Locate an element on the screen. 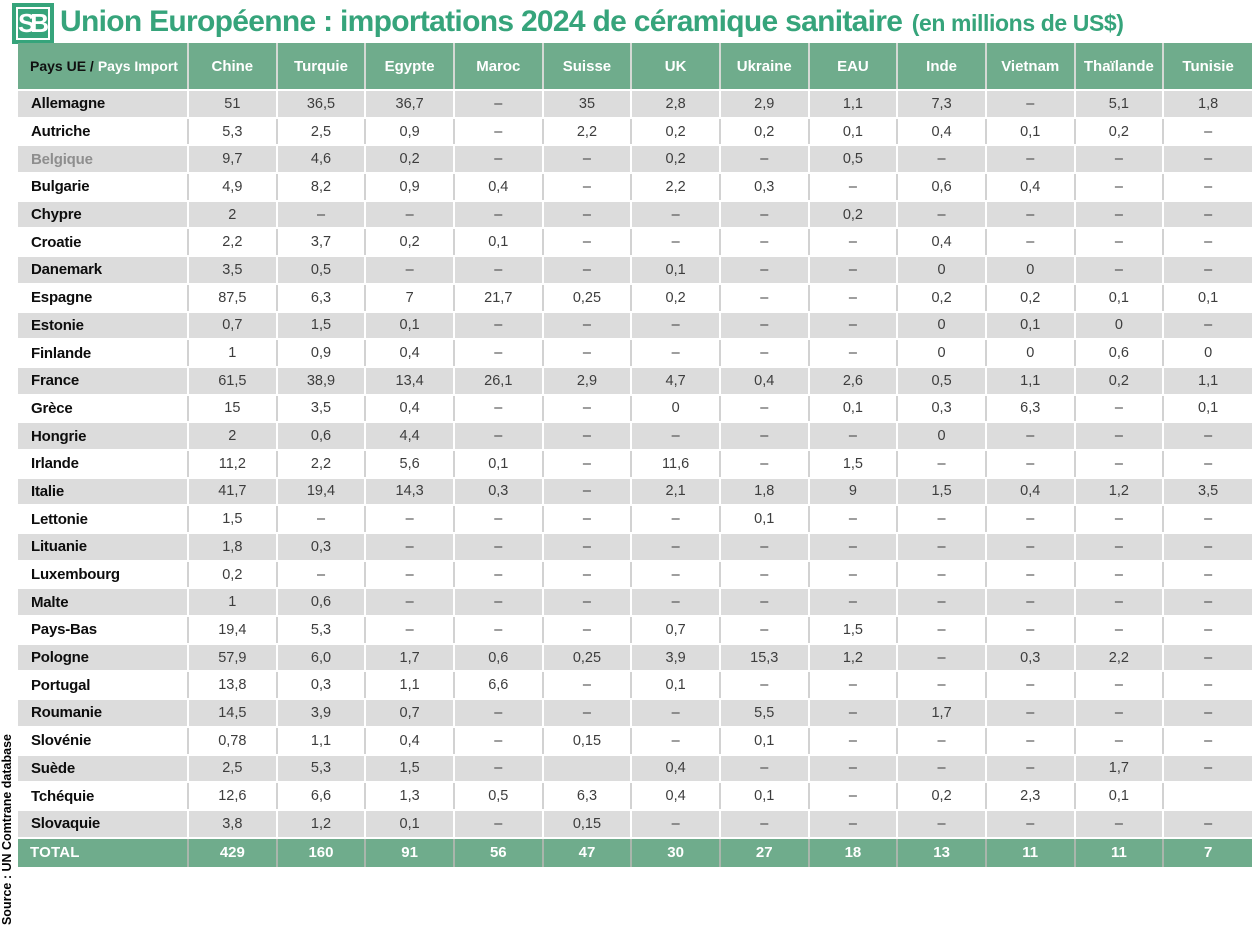 This screenshot has width=1260, height=928. column-header-suisse: Suisse is located at coordinates (587, 67).